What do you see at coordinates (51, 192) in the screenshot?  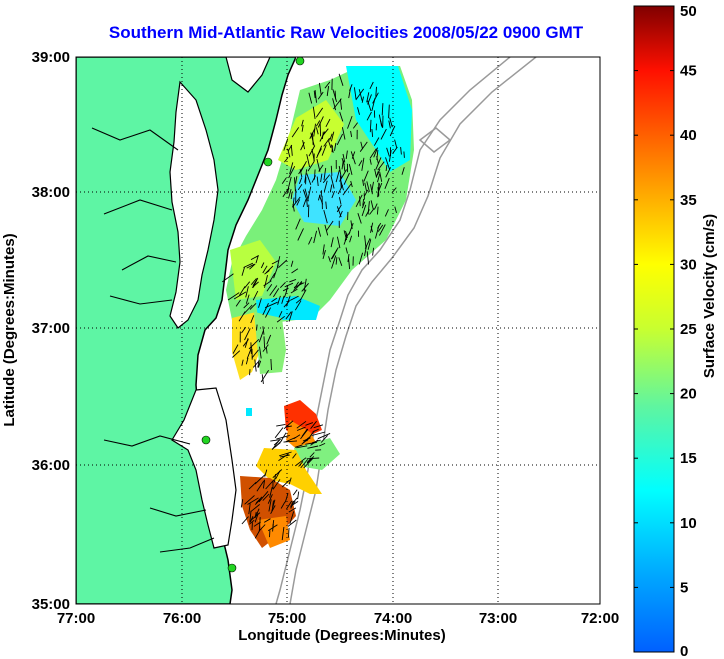 I see `y-tick-label: 38:00` at bounding box center [51, 192].